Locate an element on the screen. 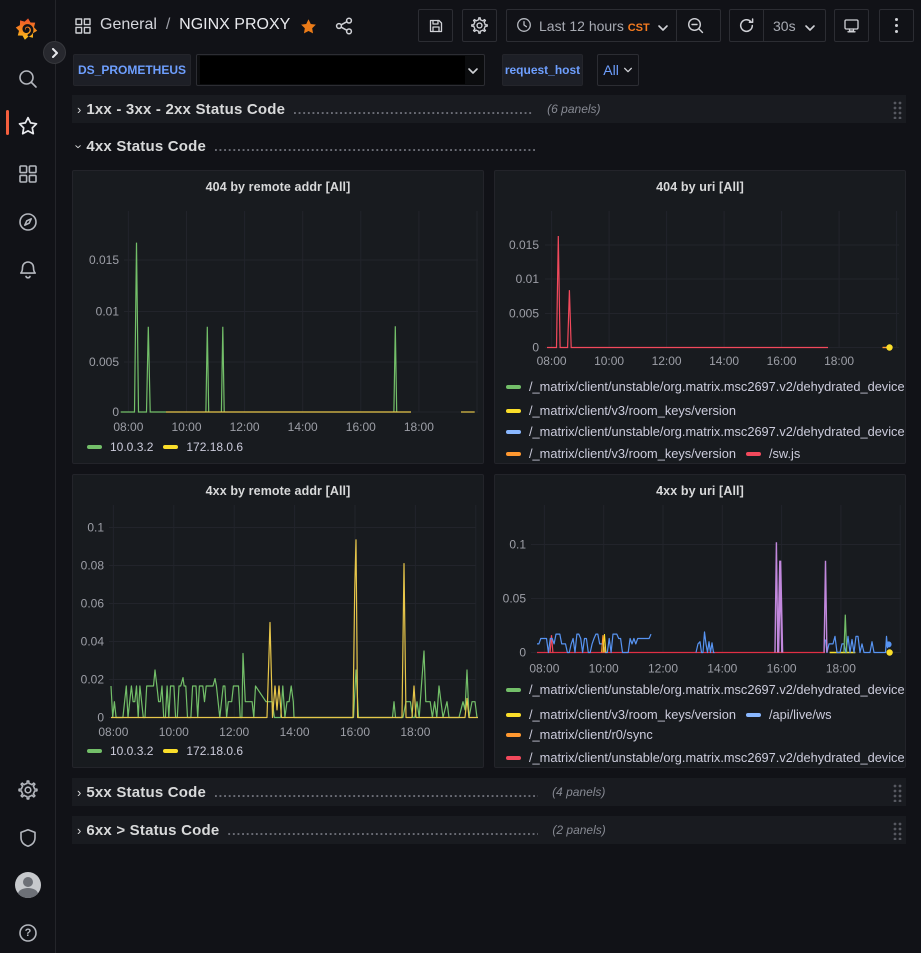 The height and width of the screenshot is (953, 921). svg-text: 0.02 is located at coordinates (93, 680).